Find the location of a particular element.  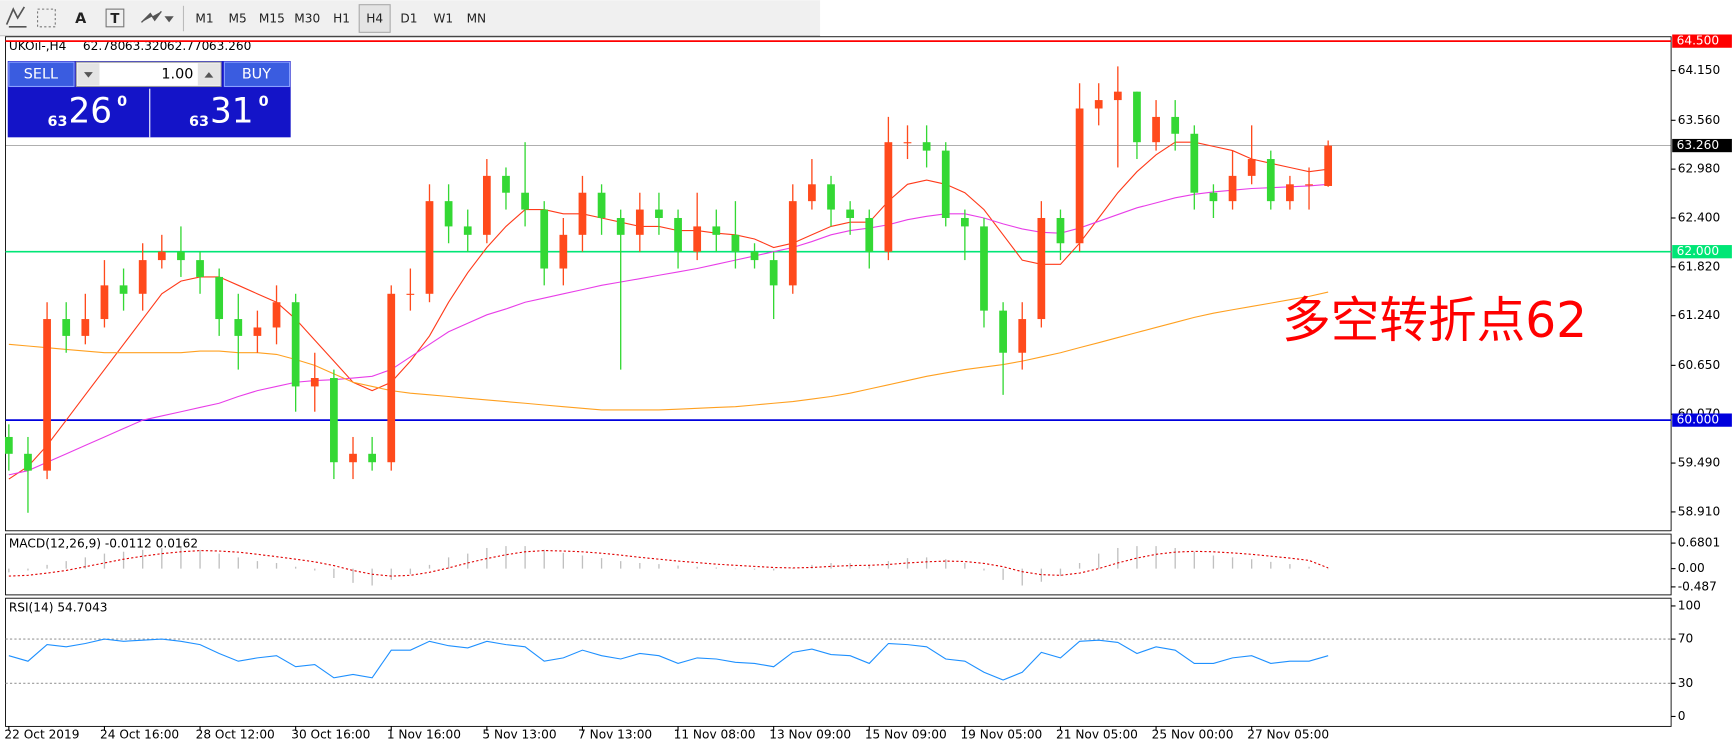

y-tick-label: 60.650 is located at coordinates (1699, 365).